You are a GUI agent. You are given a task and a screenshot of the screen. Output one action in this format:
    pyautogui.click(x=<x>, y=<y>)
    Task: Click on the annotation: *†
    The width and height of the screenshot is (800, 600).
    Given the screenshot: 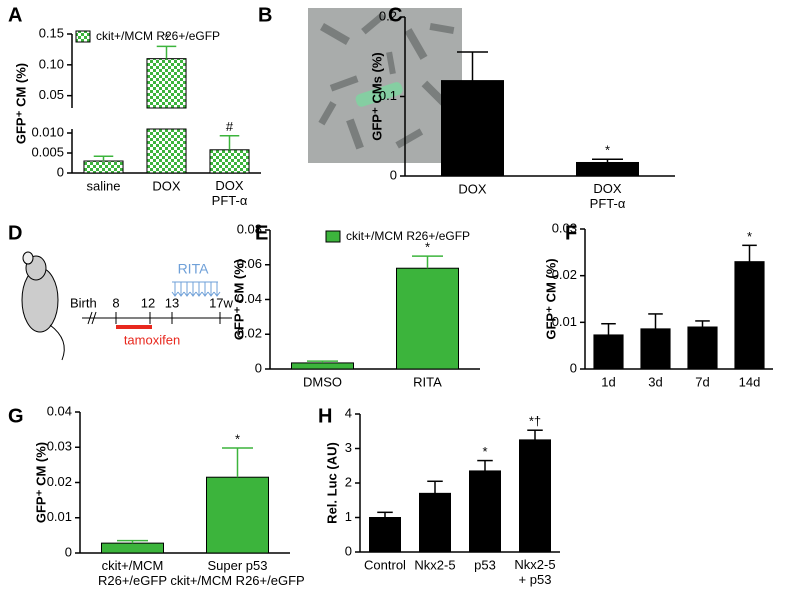 What is the action you would take?
    pyautogui.click(x=535, y=421)
    